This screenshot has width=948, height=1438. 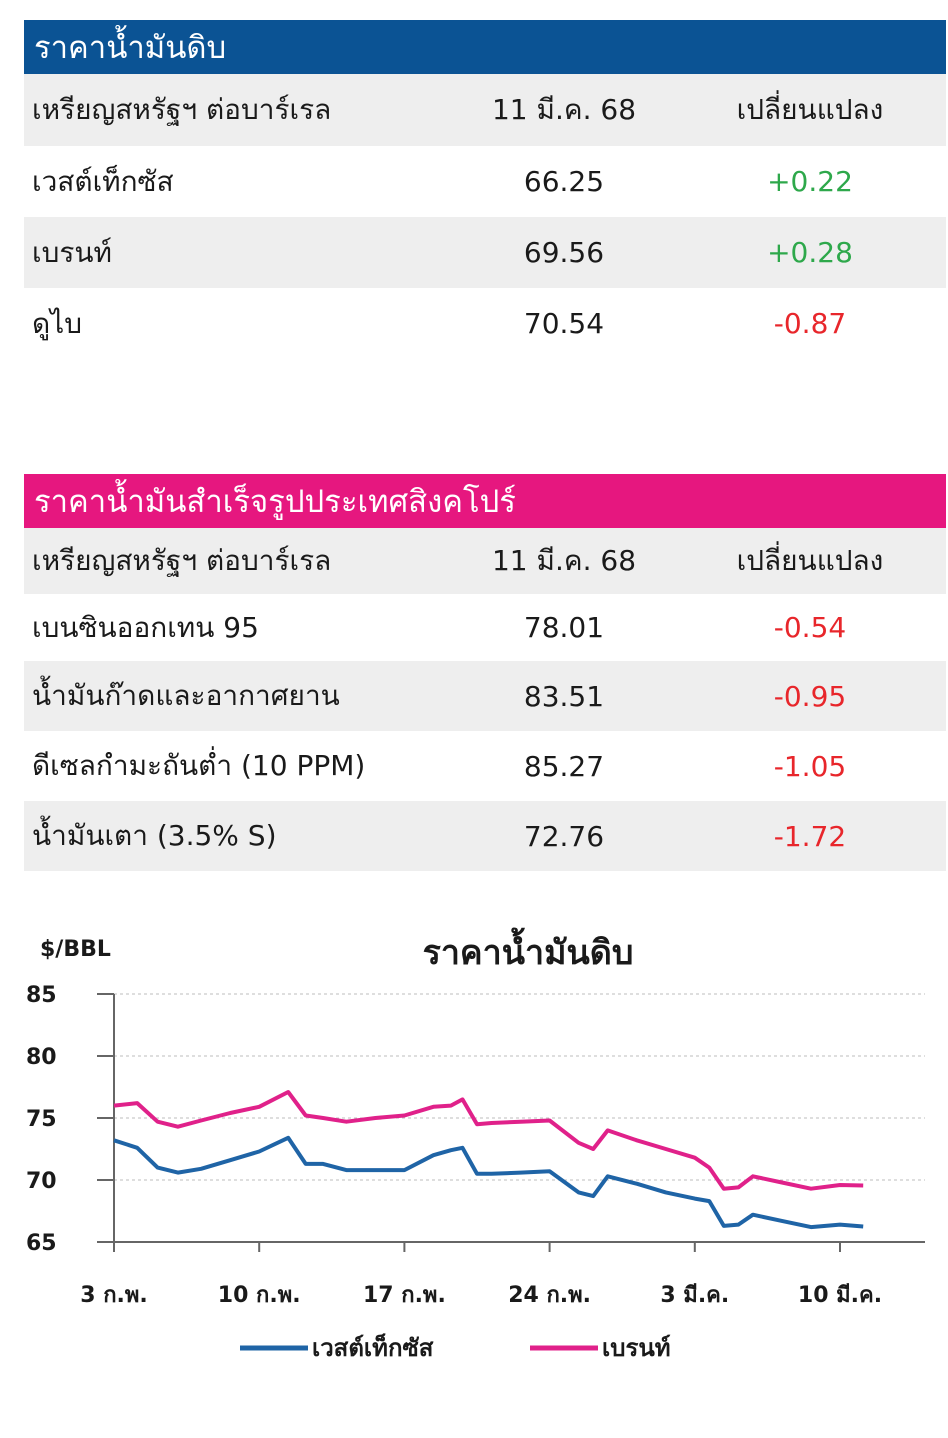 I want to click on y-tick-label: 70, so click(x=41, y=1181).